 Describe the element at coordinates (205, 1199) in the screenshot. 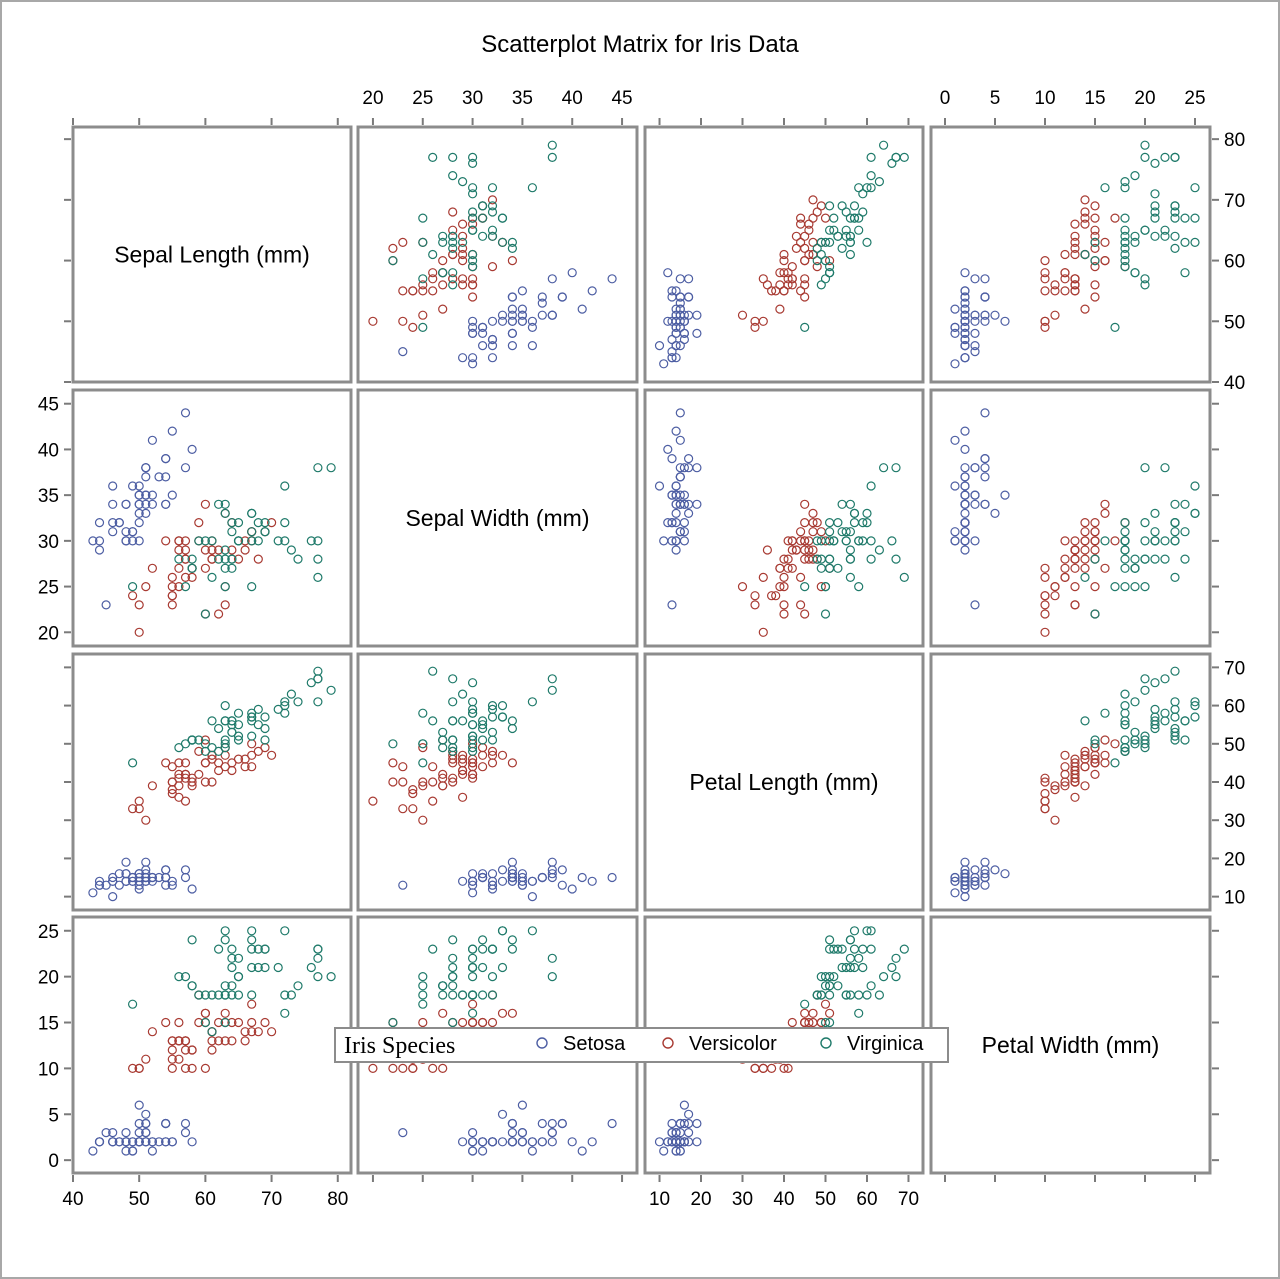

I see `tick-label-bottom-sl-60: 60` at that location.